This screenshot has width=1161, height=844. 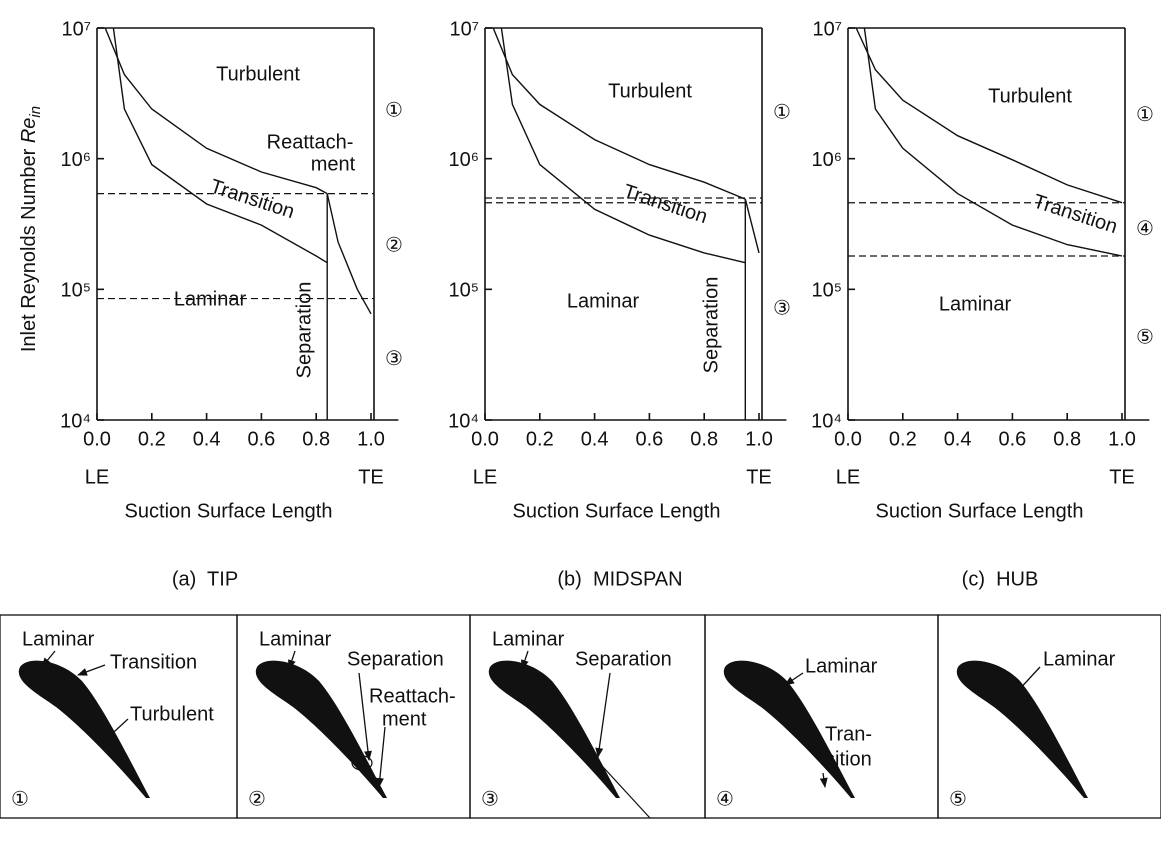 I want to click on panel-caption: (b) MIDSPAN, so click(x=619, y=579).